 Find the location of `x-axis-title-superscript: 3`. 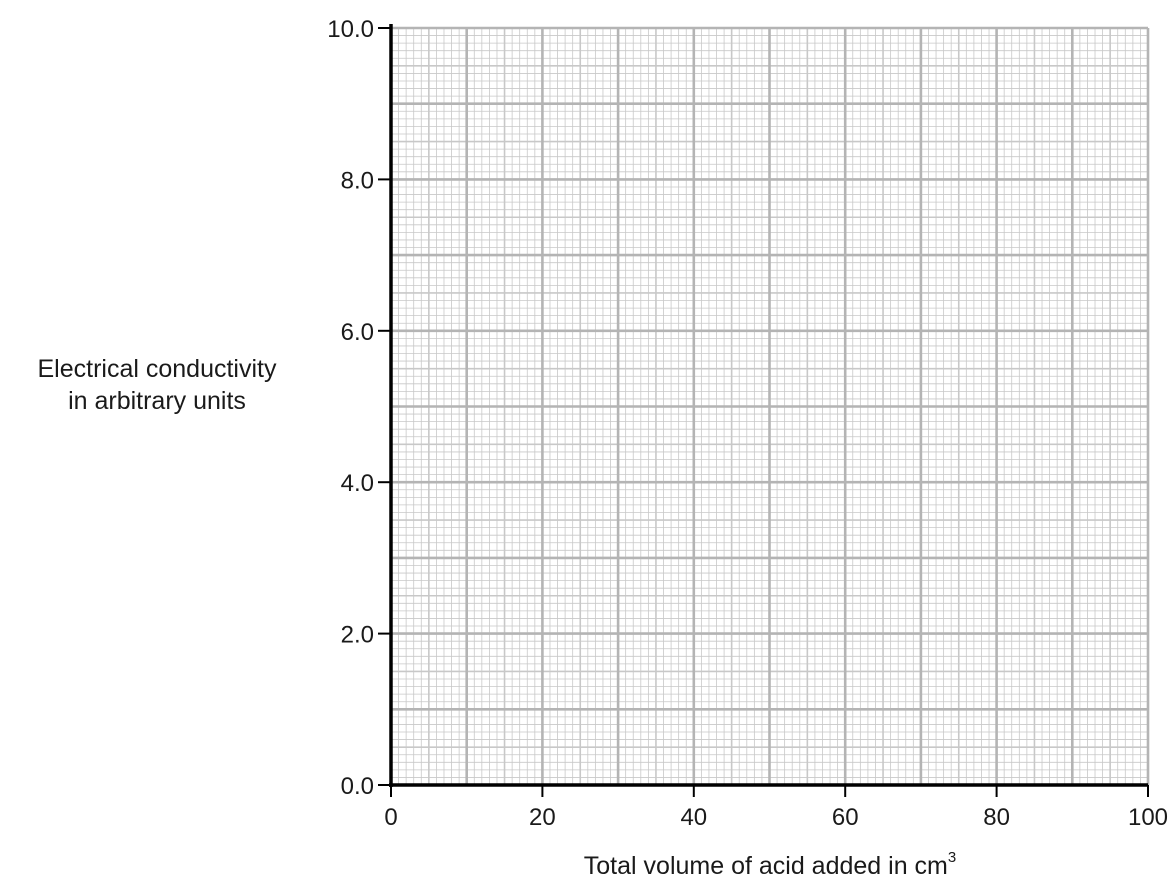

x-axis-title-superscript: 3 is located at coordinates (952, 857).